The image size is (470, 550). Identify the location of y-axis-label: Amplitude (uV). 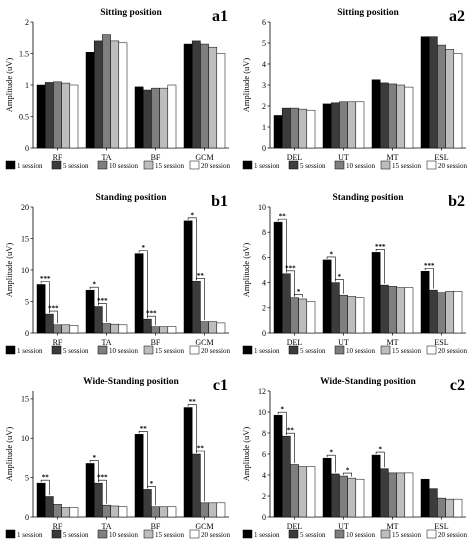
(246, 454).